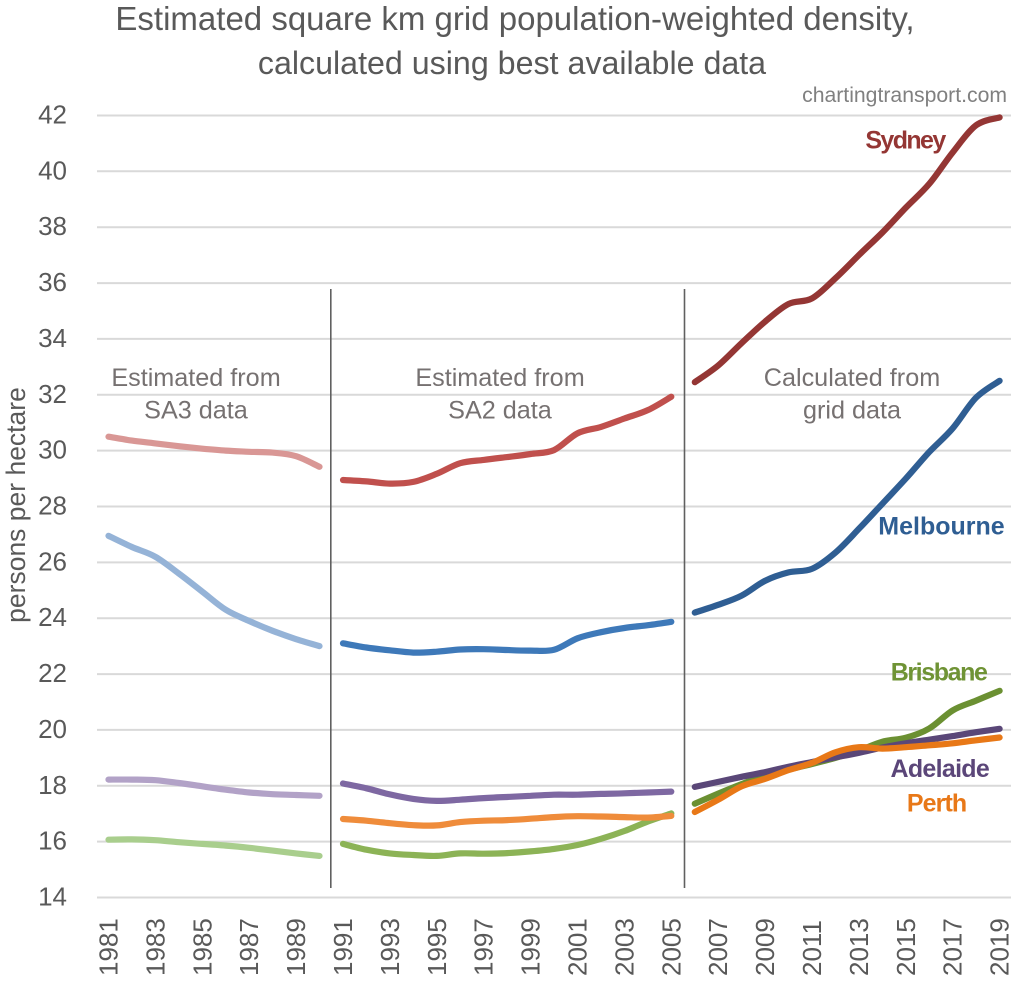 This screenshot has height=993, width=1023. I want to click on svg-text: 38, so click(52, 226).